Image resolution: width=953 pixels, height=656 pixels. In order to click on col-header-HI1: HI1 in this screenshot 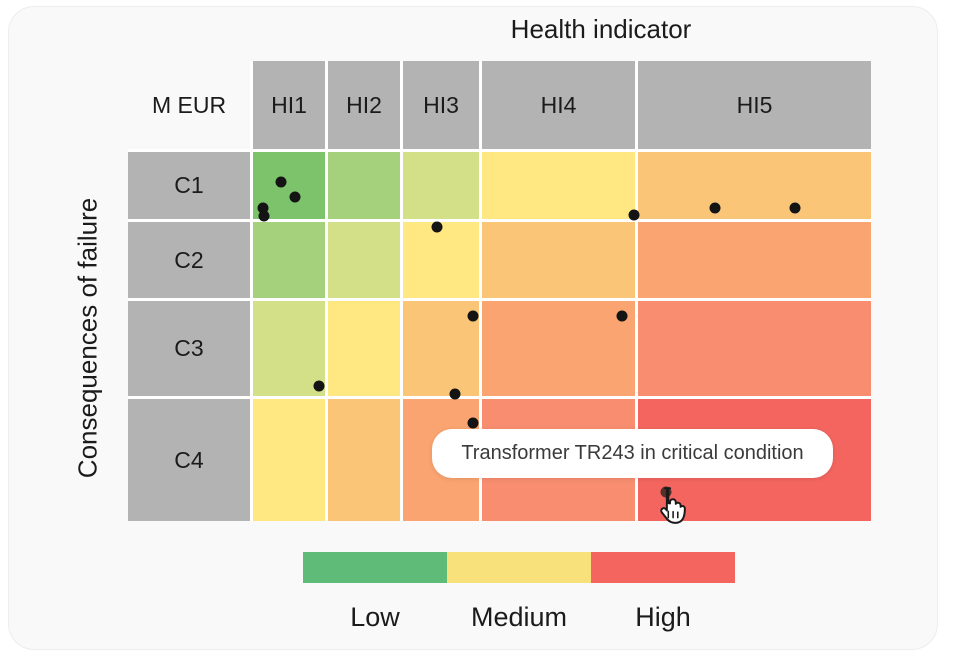, I will do `click(289, 105)`.